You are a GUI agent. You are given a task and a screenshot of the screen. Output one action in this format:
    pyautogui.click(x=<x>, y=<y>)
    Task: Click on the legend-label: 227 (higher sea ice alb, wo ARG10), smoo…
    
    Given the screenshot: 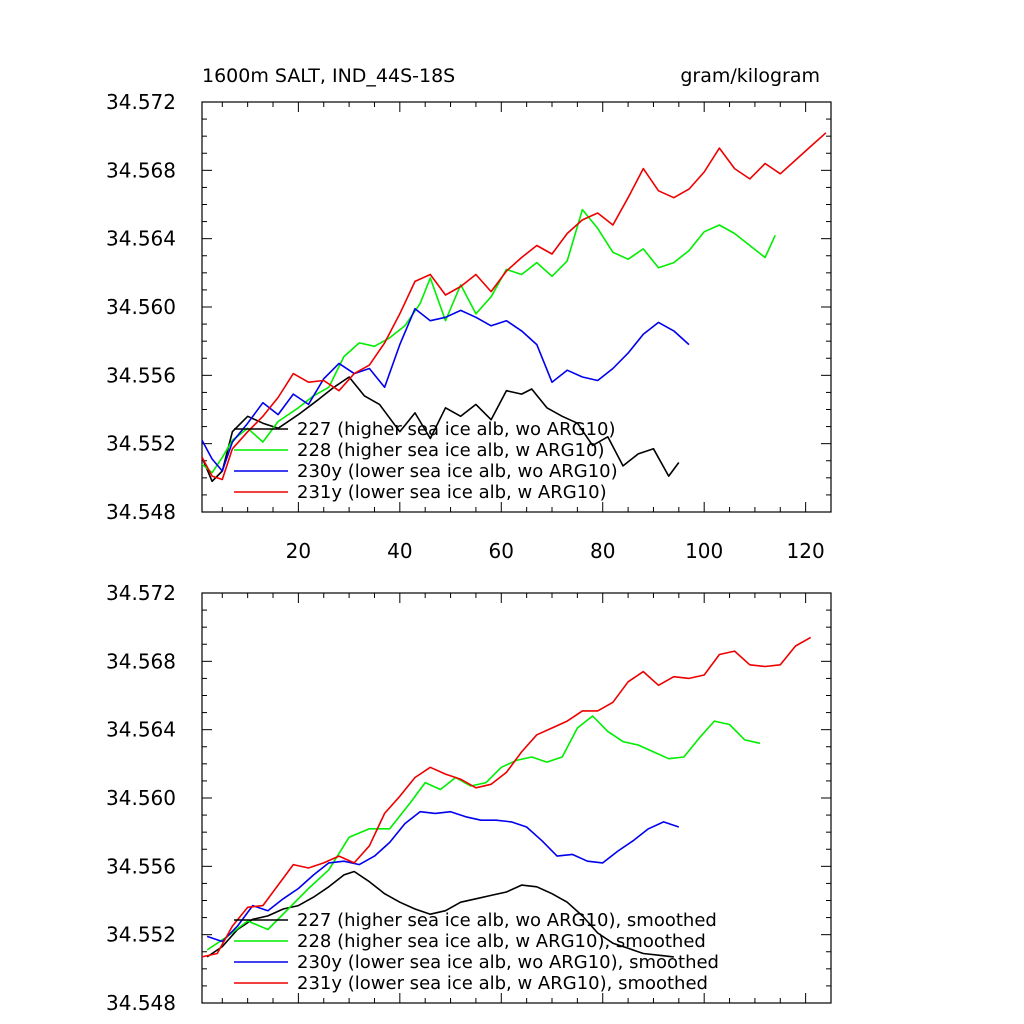 What is the action you would take?
    pyautogui.click(x=507, y=920)
    